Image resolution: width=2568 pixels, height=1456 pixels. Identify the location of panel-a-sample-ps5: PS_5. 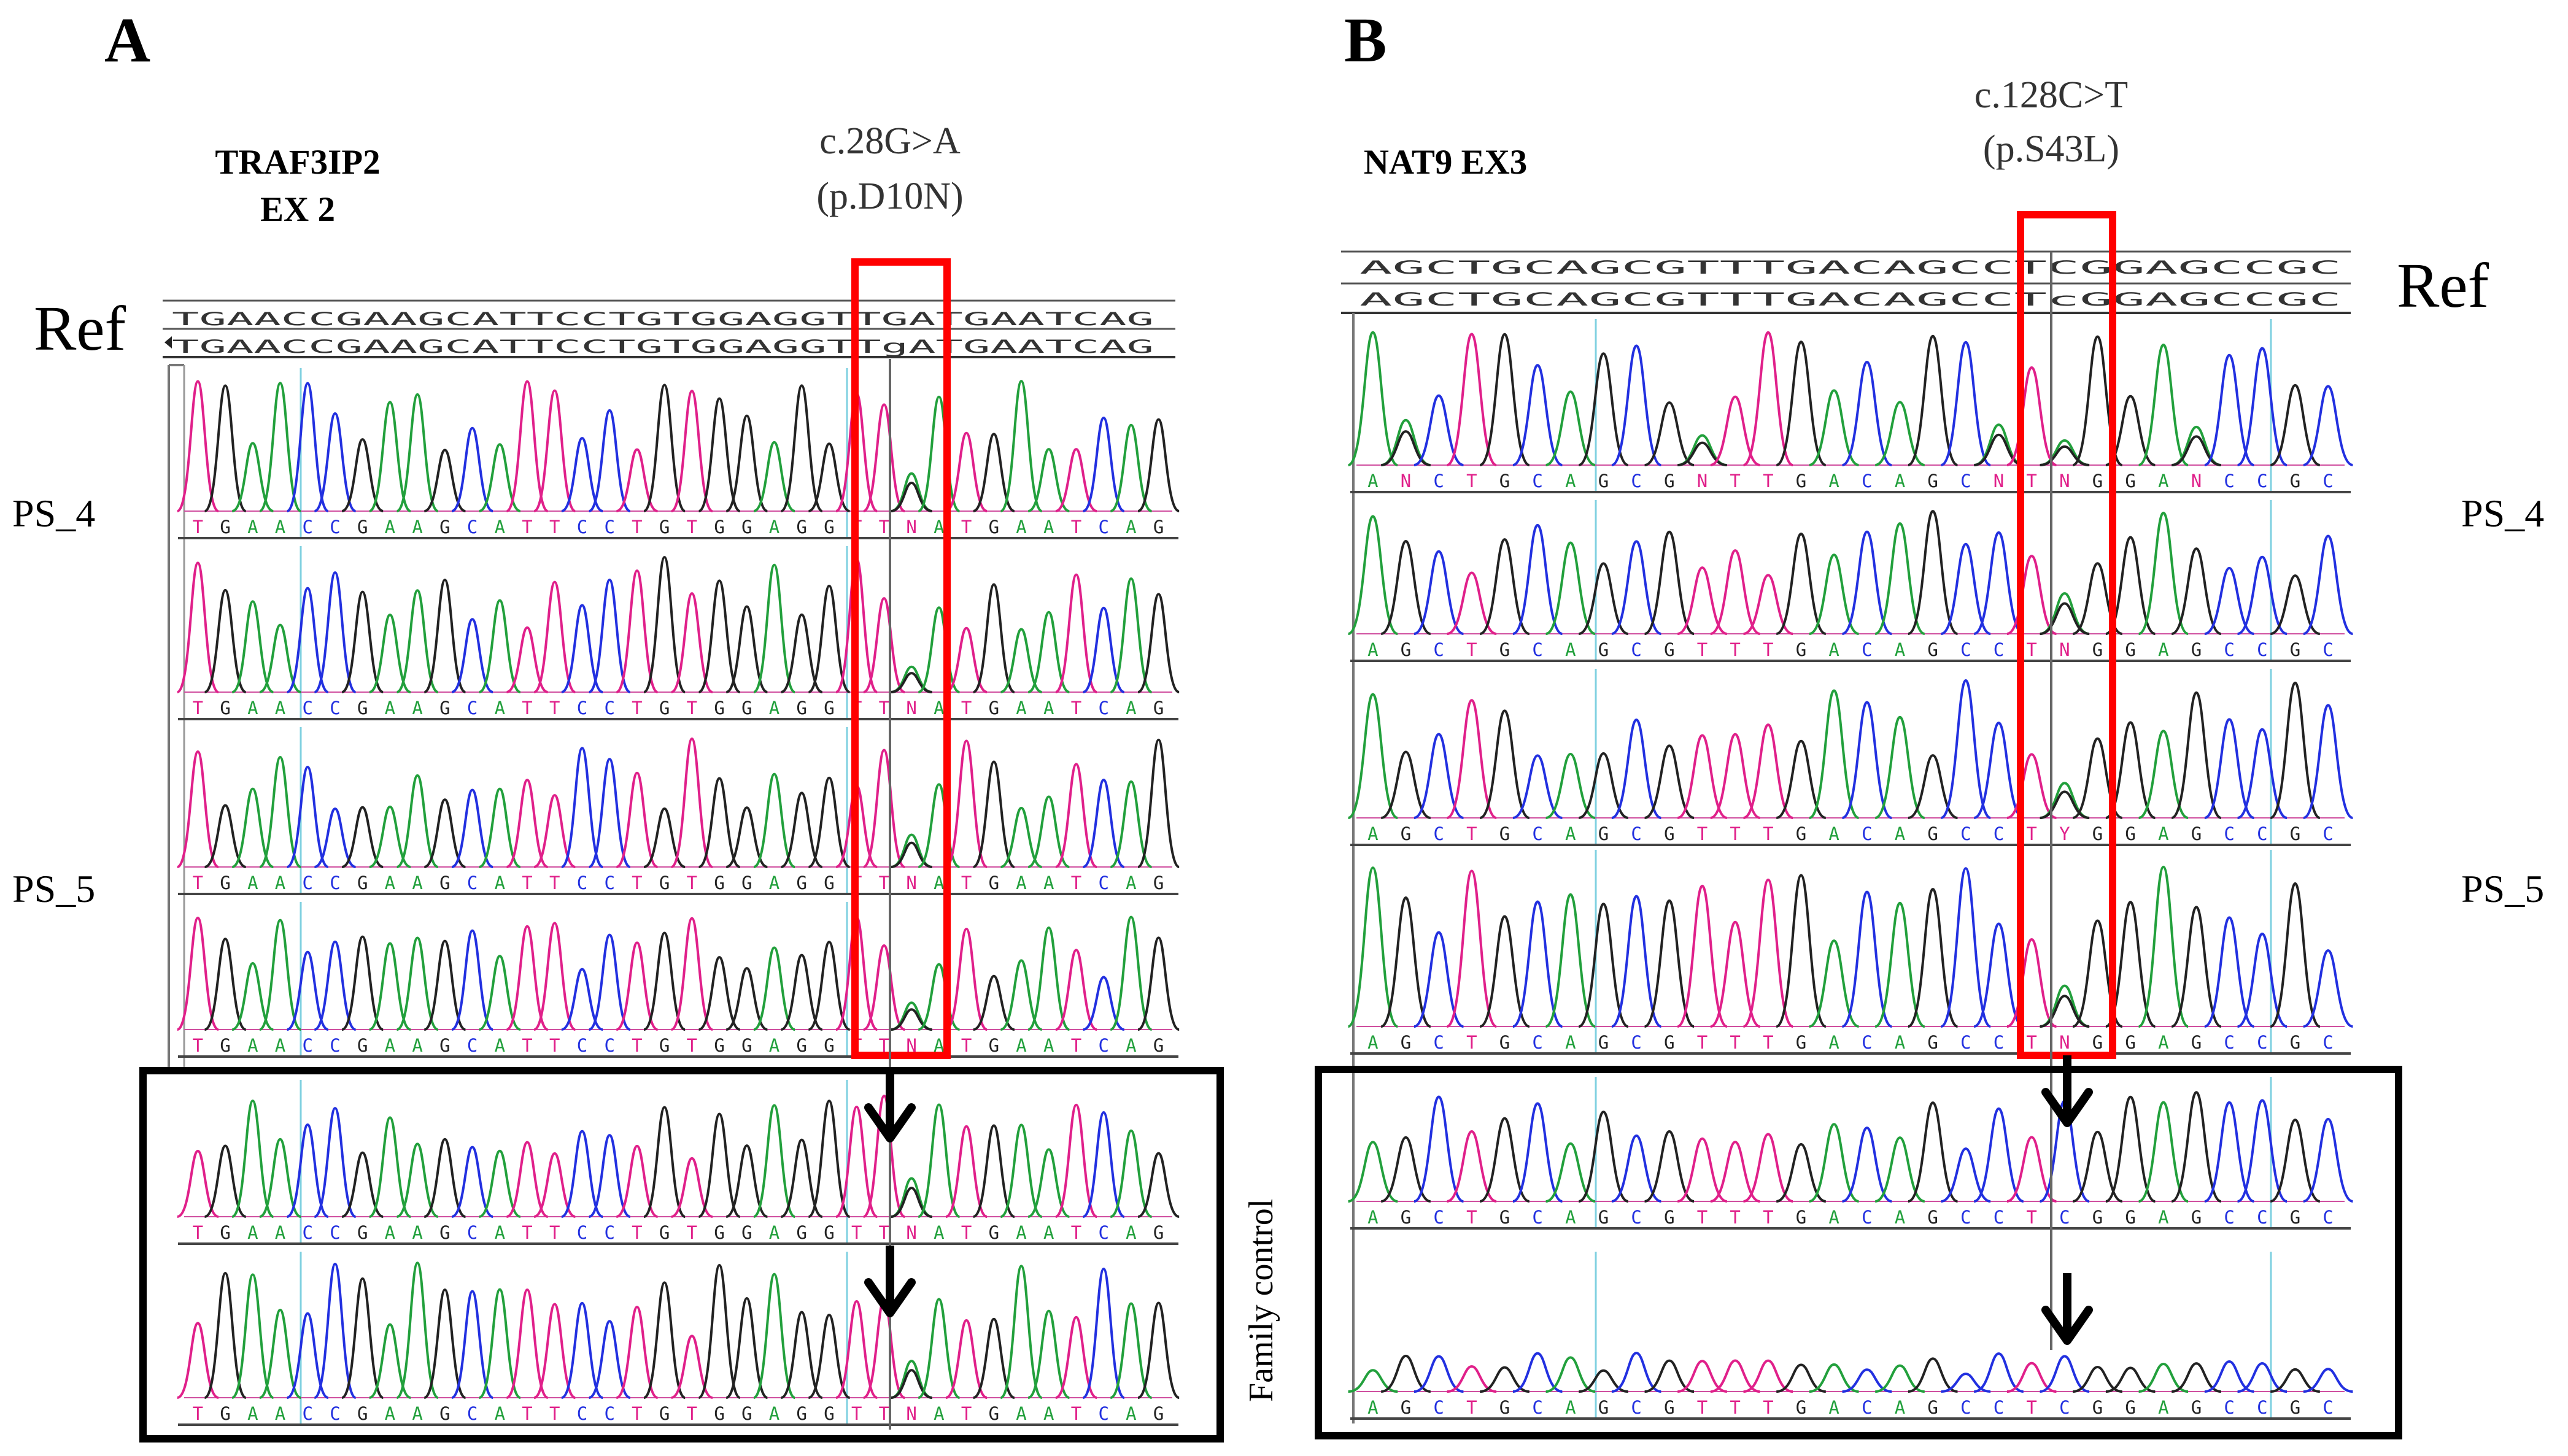
(53, 889).